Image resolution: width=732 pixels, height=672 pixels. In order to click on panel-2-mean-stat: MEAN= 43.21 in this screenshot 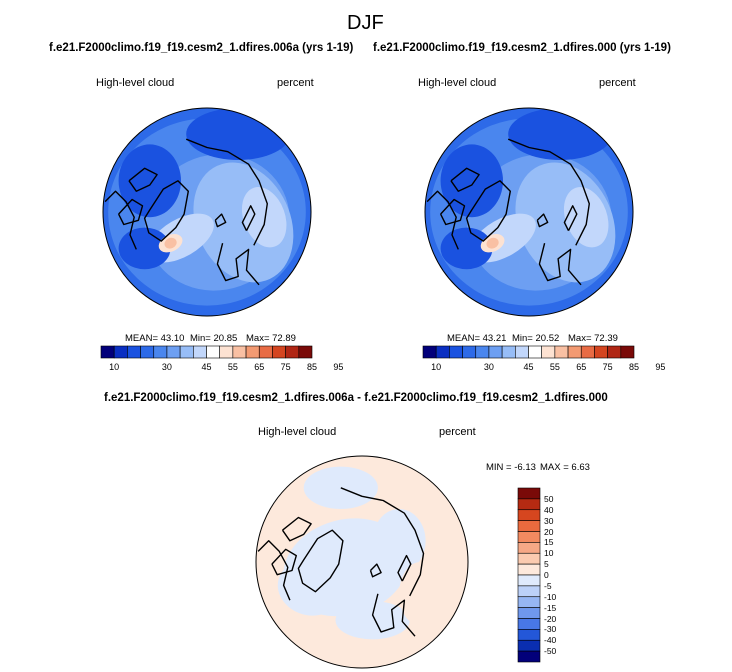, I will do `click(477, 338)`.